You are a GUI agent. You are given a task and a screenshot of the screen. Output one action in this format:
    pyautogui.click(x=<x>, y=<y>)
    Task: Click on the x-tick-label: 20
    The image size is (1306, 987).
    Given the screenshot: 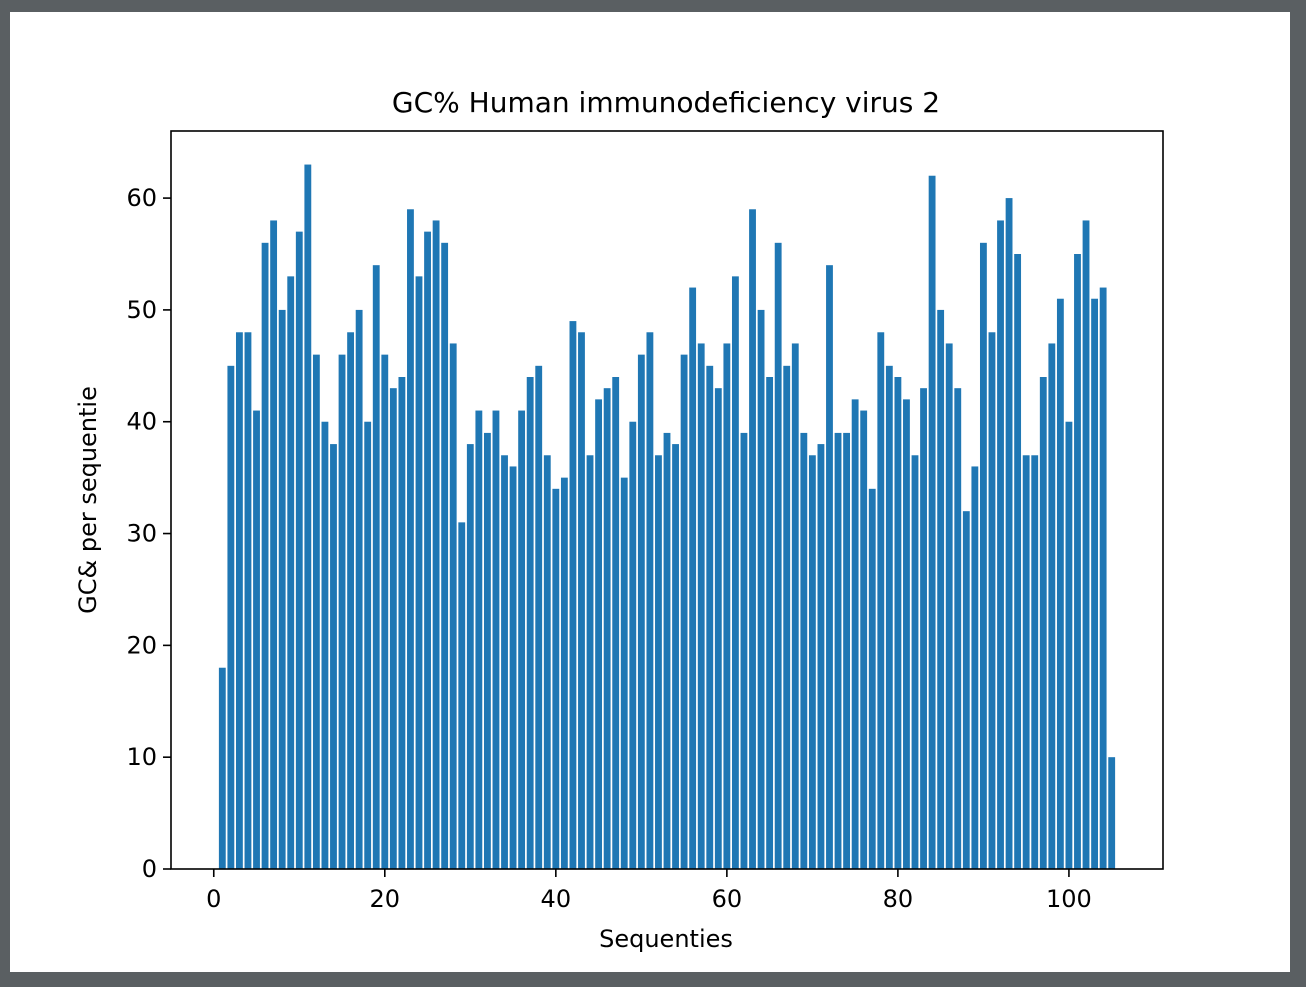 What is the action you would take?
    pyautogui.click(x=385, y=899)
    